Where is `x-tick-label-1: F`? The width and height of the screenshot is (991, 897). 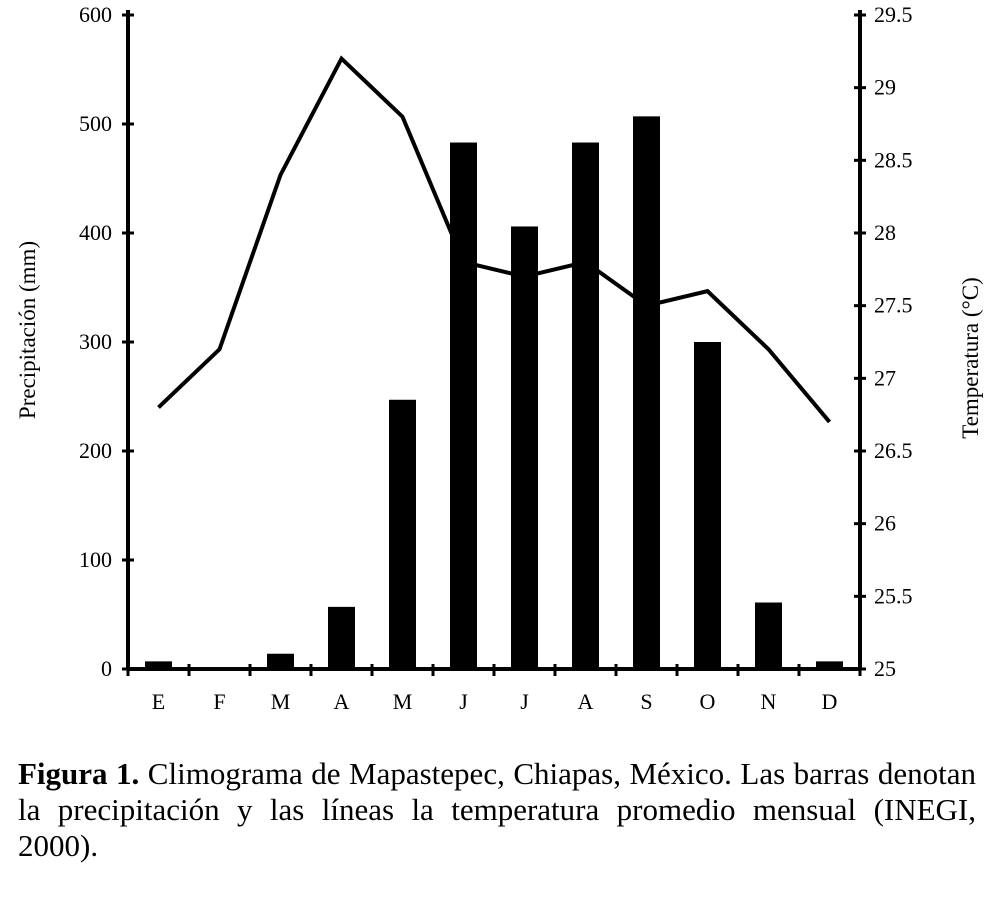
x-tick-label-1: F is located at coordinates (219, 701).